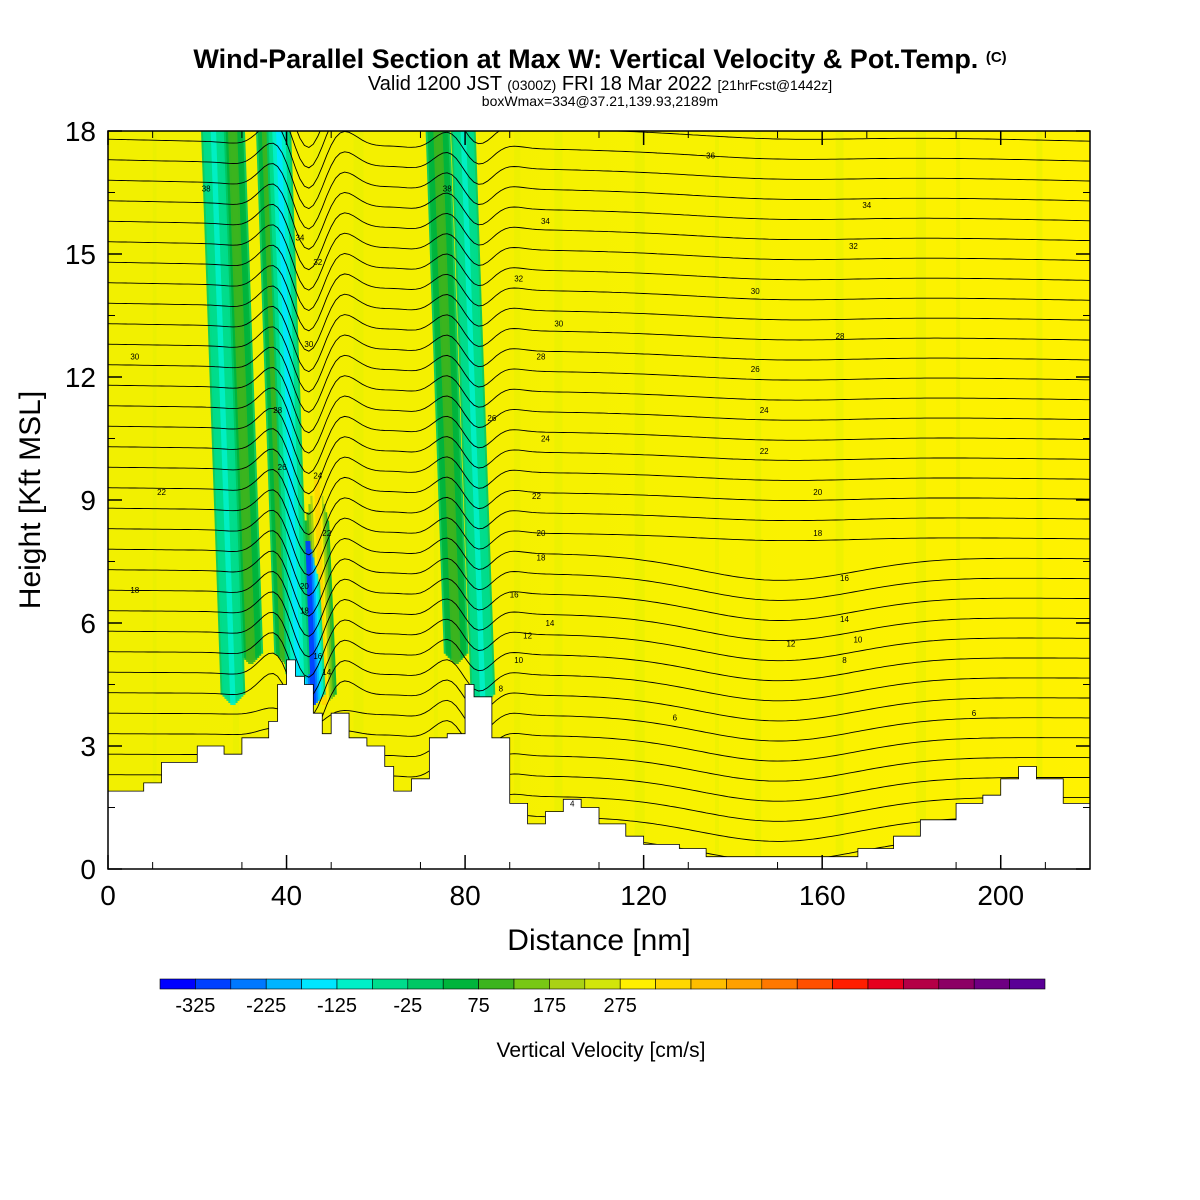 The image size is (1200, 1200). What do you see at coordinates (80, 377) in the screenshot?
I see `y-tick-label: 12` at bounding box center [80, 377].